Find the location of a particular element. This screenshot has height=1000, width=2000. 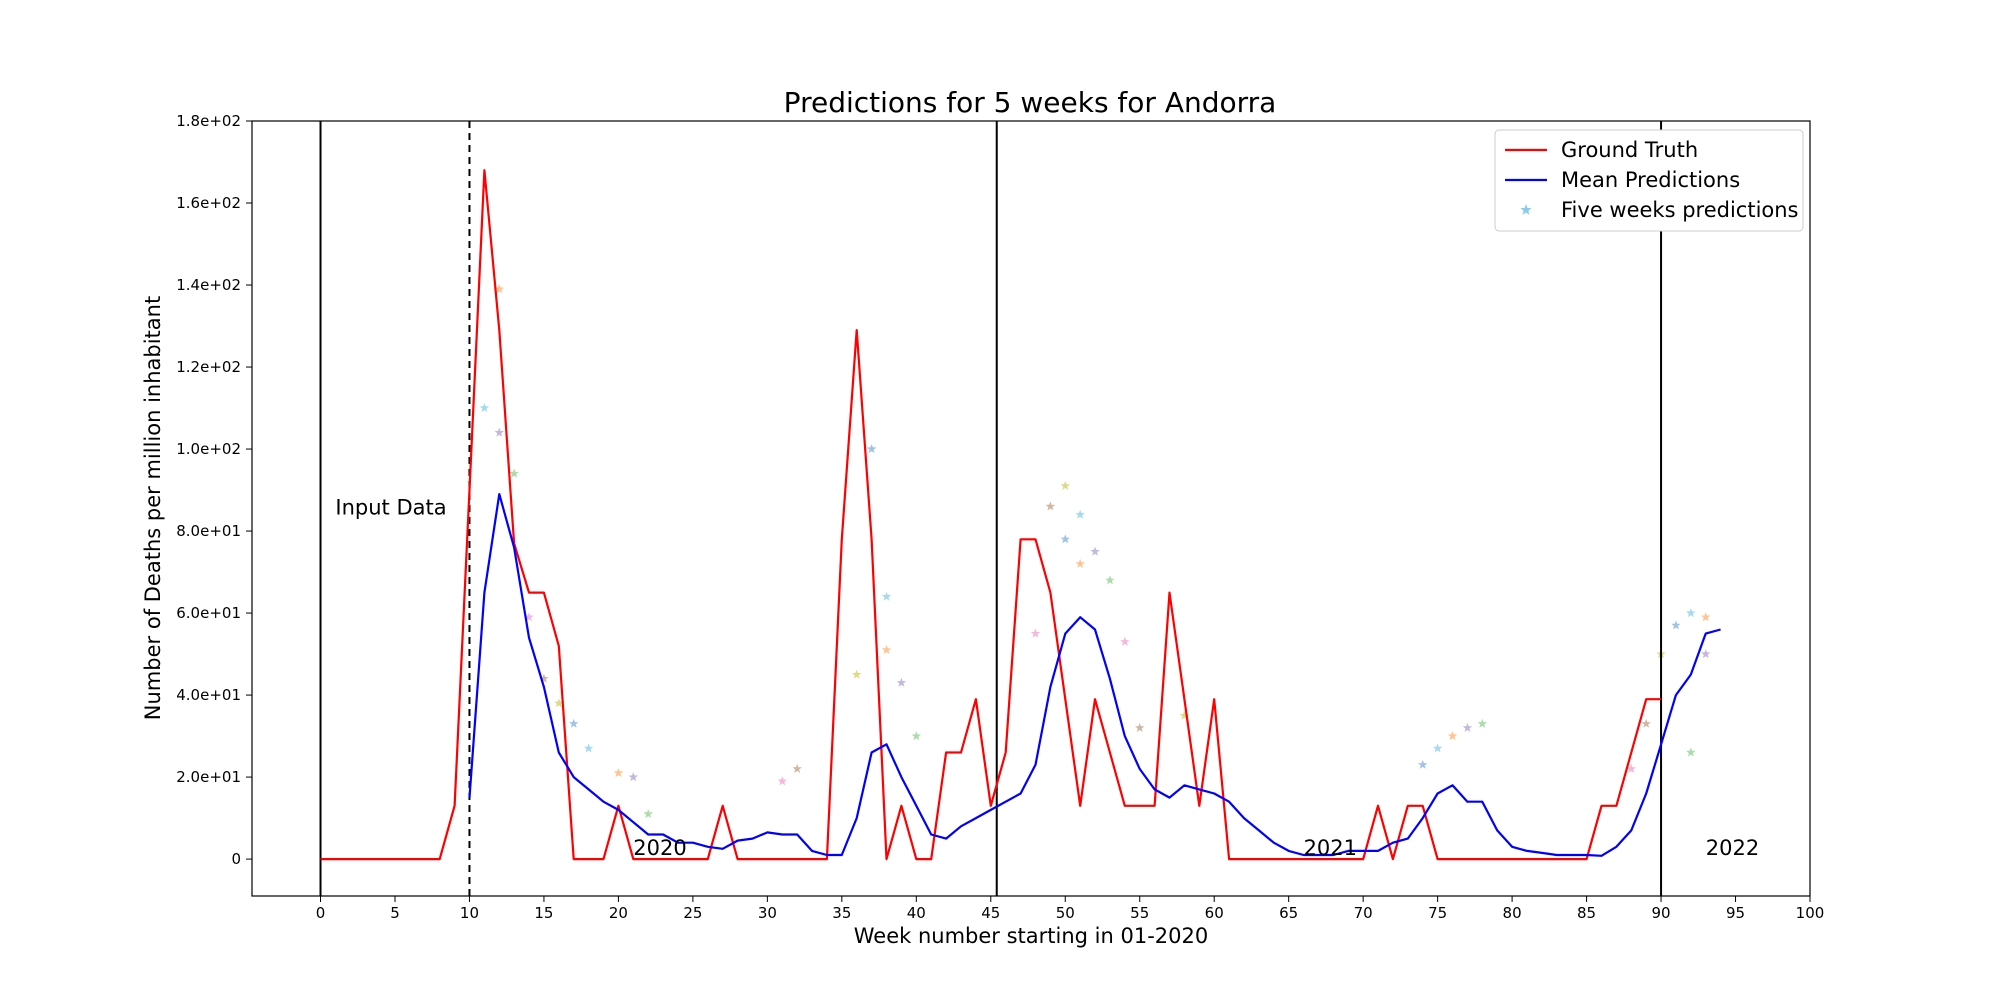

y-axis-title: Number of Deaths per million inhabitant is located at coordinates (153, 508).